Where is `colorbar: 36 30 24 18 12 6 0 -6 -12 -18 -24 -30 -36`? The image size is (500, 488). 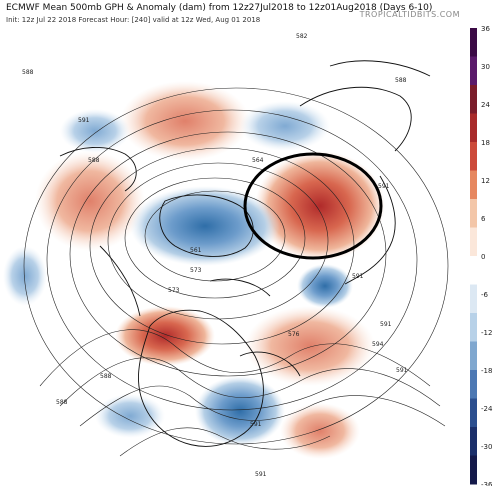 colorbar: 36 30 24 18 12 6 0 -6 -12 -18 -24 -30 -36 is located at coordinates (481, 256).